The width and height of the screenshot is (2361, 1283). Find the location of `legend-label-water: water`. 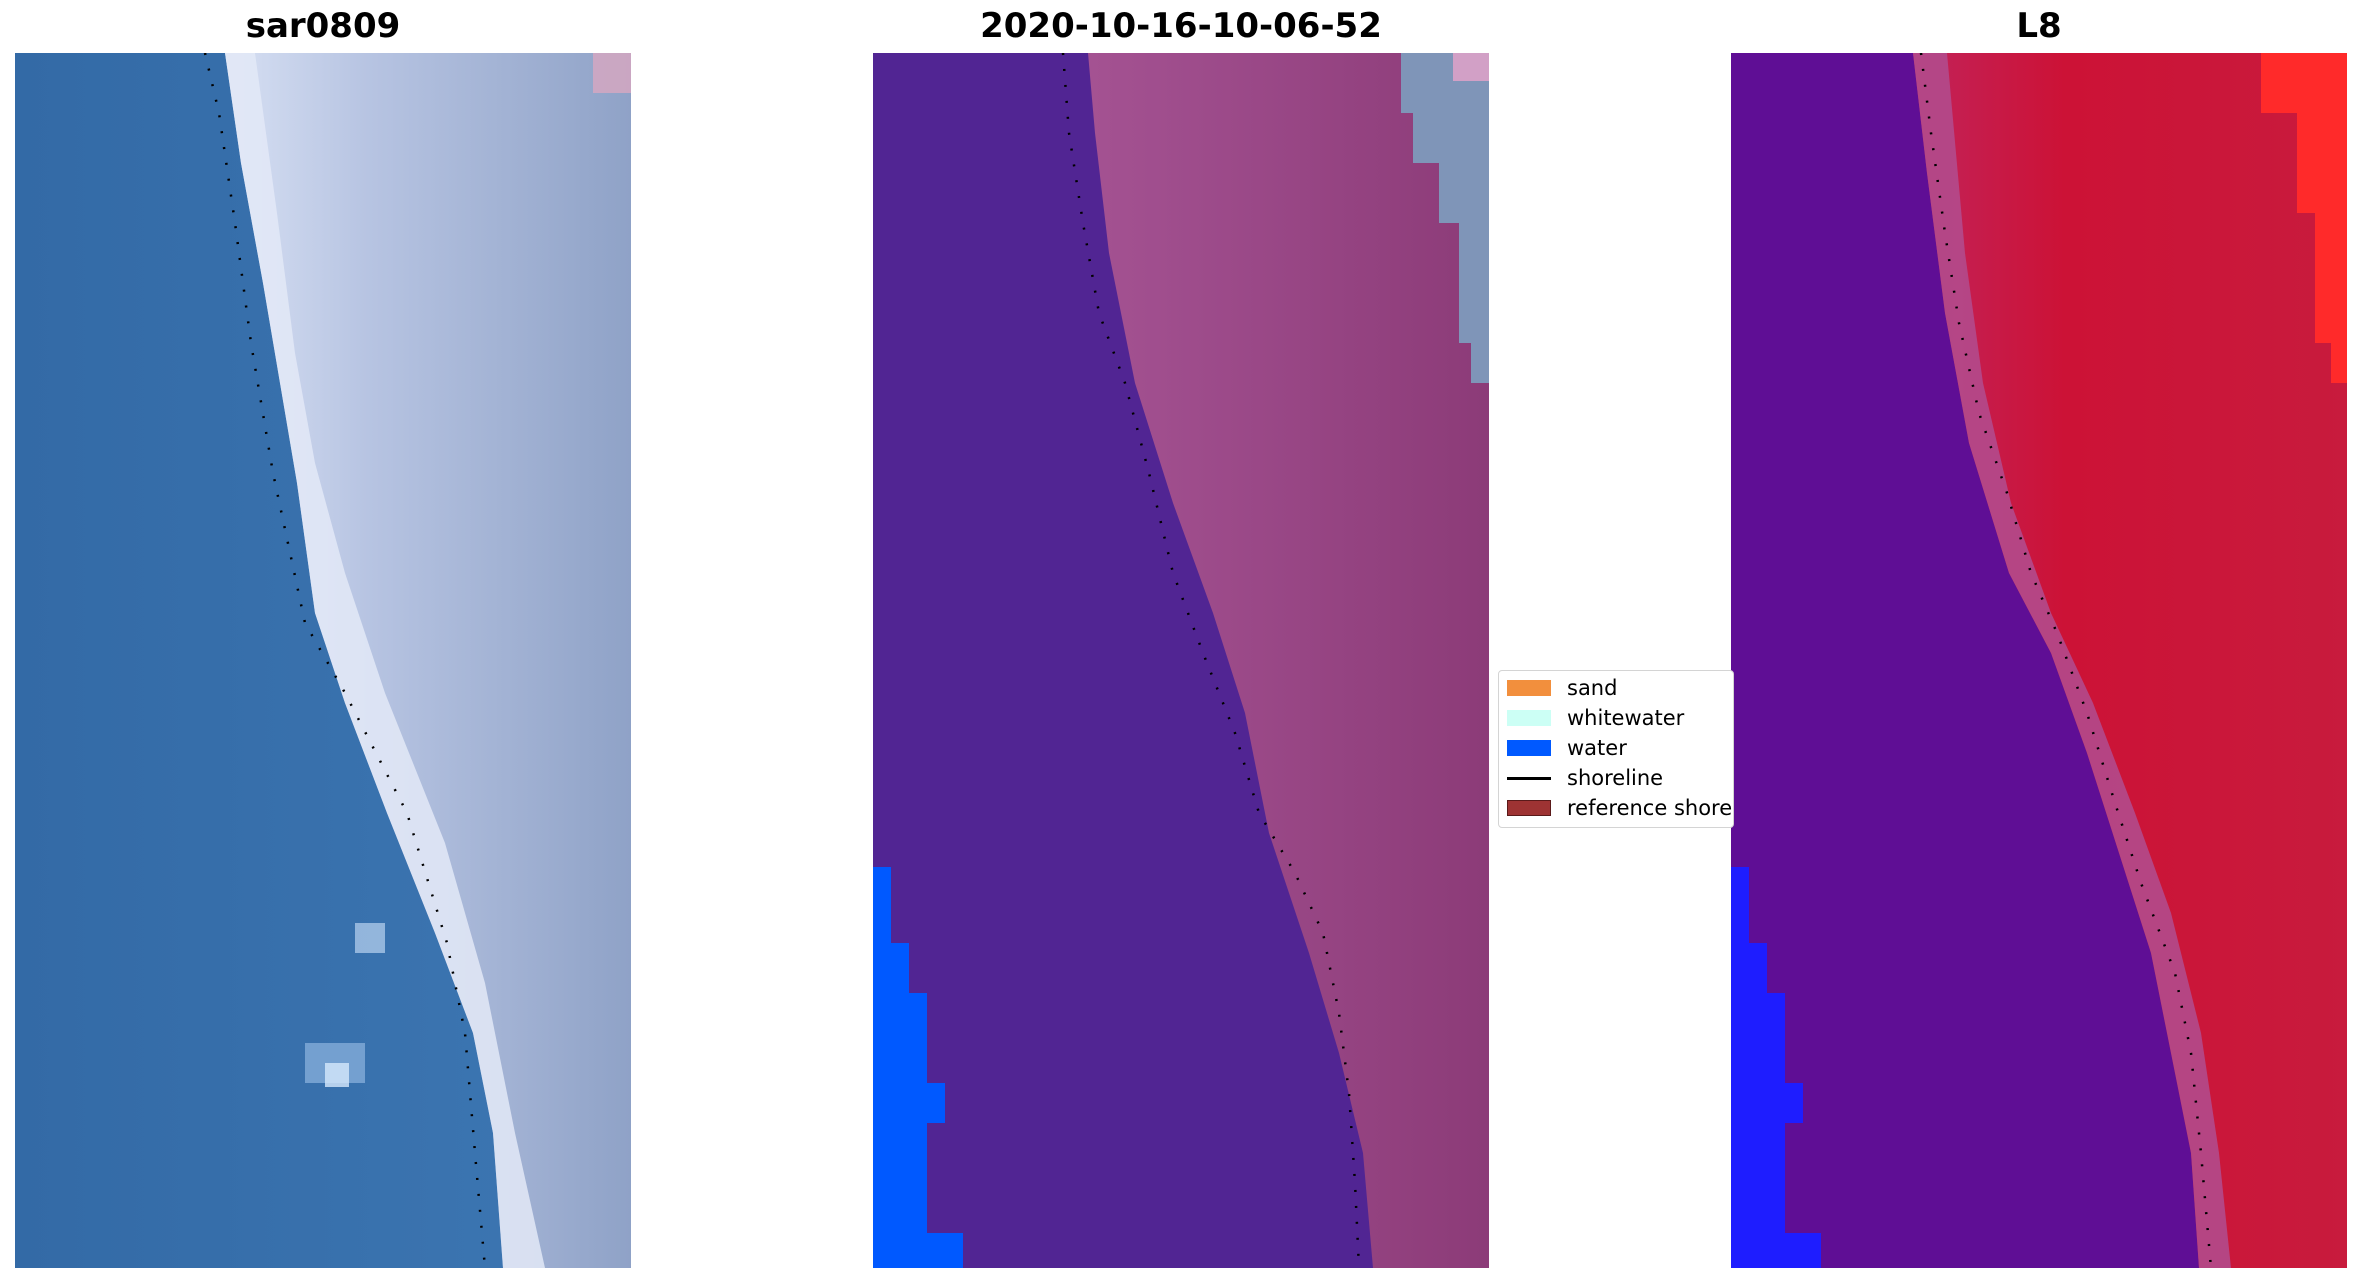

legend-label-water: water is located at coordinates (1597, 748).